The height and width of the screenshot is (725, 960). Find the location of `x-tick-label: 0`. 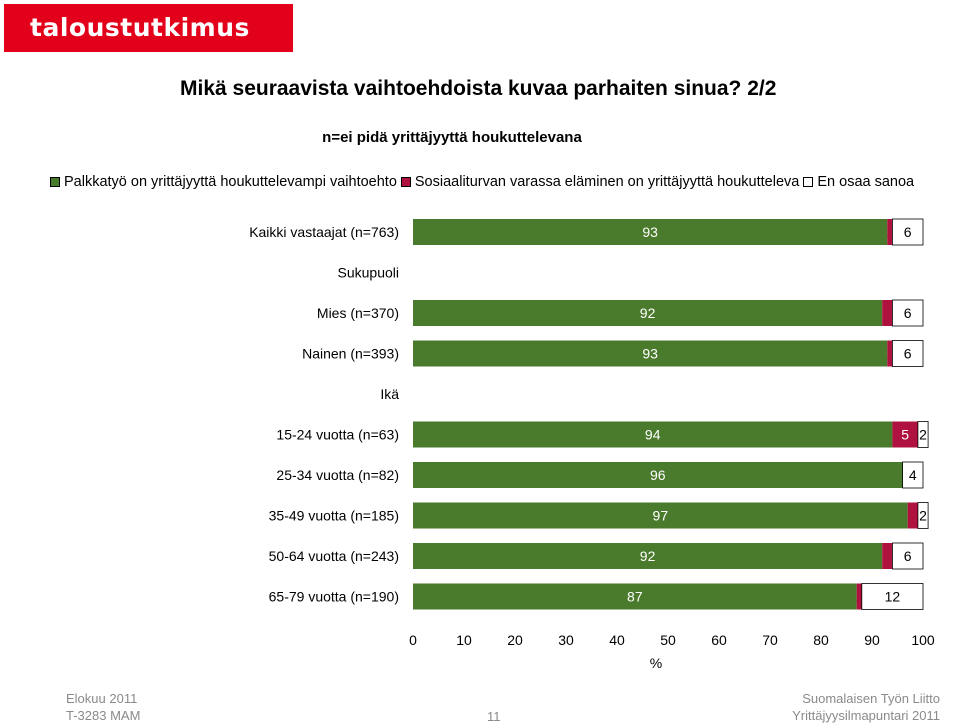

x-tick-label: 0 is located at coordinates (413, 640).